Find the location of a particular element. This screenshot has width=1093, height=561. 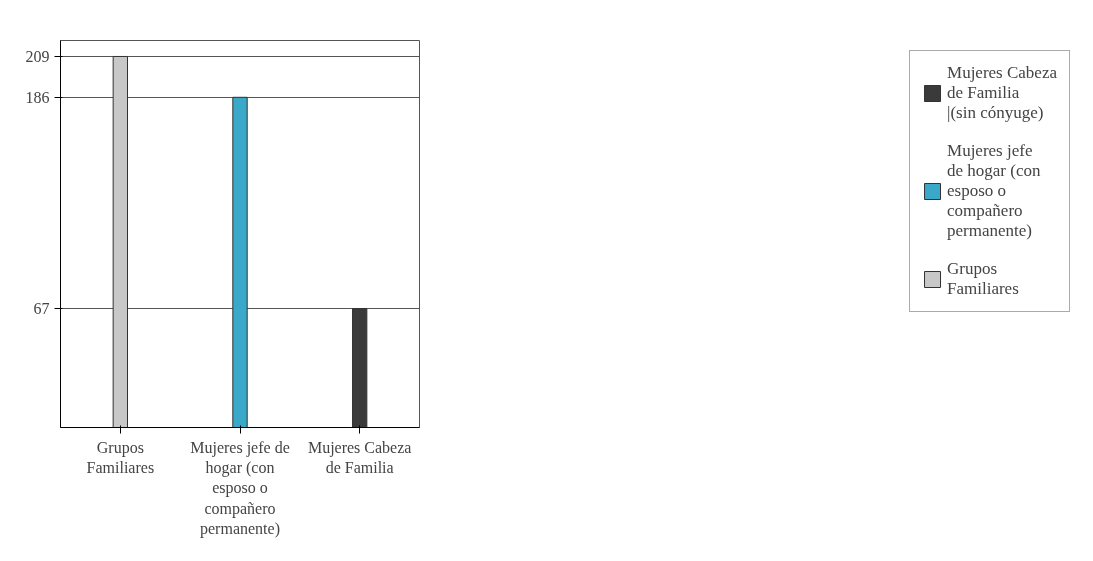

x-tick-label: Mujeres jefe de hogar (con esposo o compañero permanente) is located at coordinates (240, 488).